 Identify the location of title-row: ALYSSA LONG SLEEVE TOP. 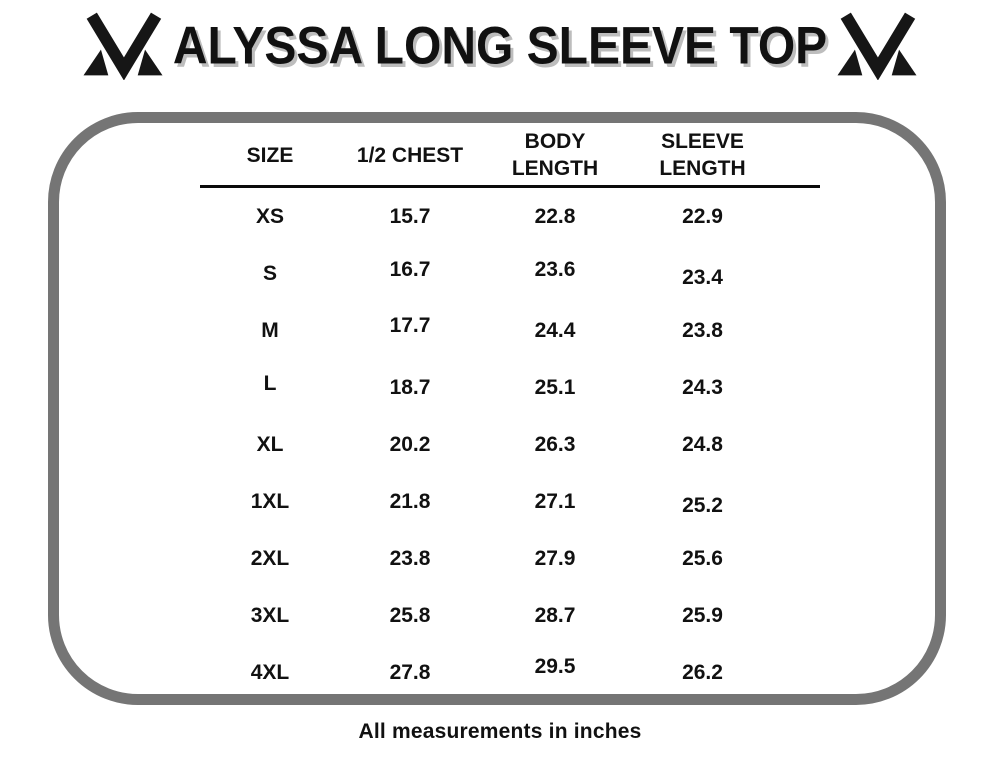
(500, 46).